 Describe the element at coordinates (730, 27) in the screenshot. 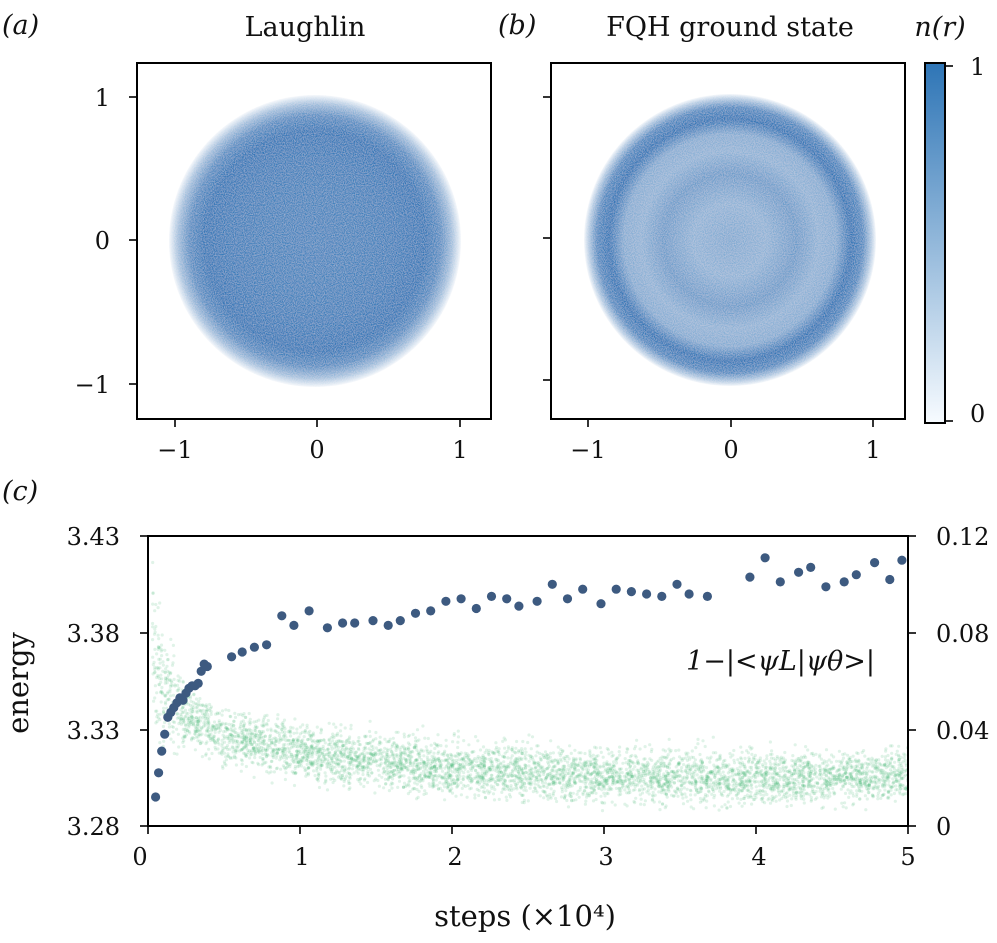

I see `panel-b-title: FQH ground state` at that location.